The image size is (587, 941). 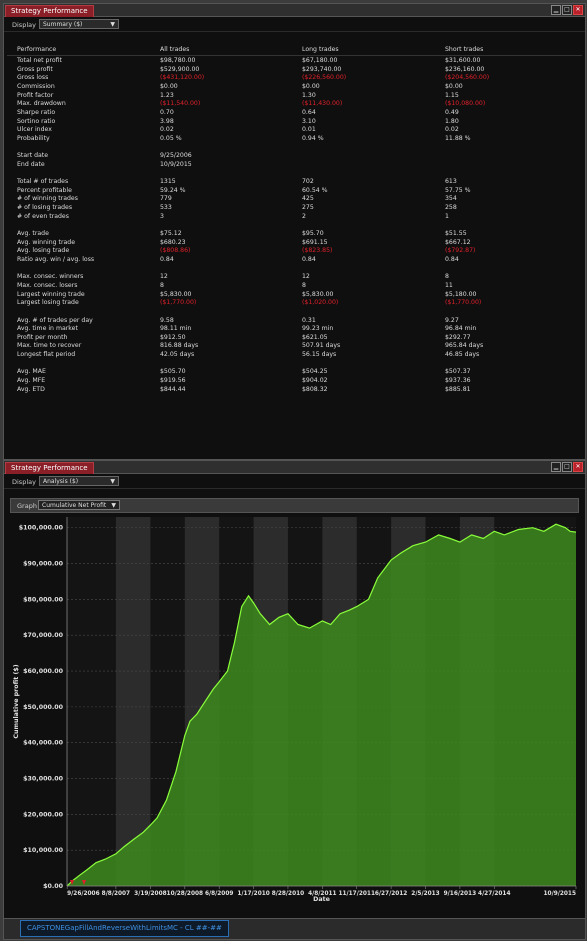 I want to click on all-trades-value: 42.05 days, so click(x=177, y=355).